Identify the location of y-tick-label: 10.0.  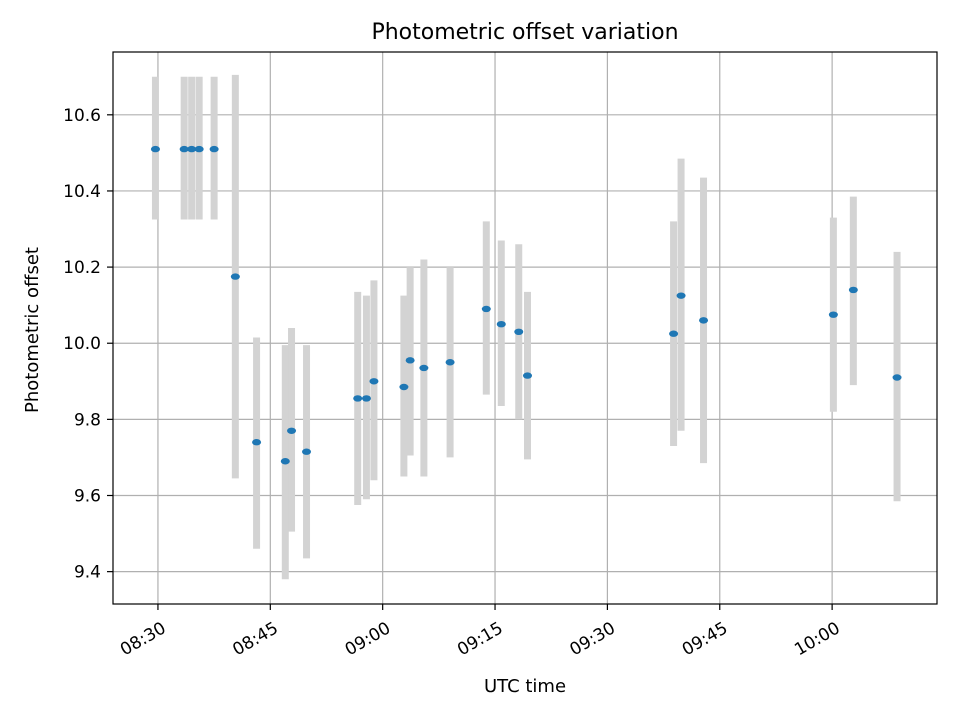
(82, 344).